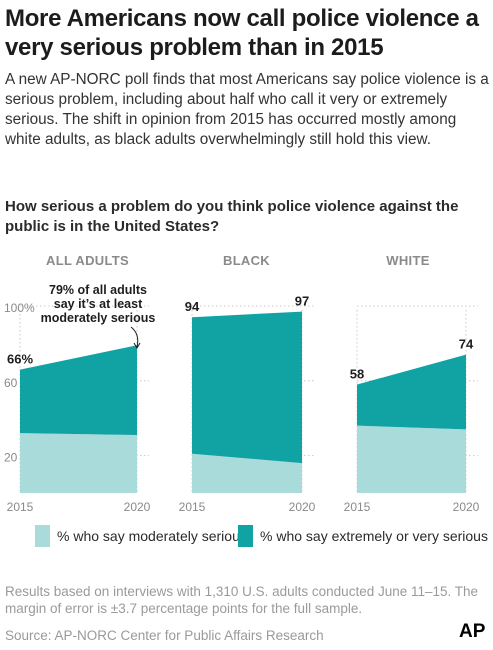  I want to click on value-label-2015-black: 94, so click(192, 306).